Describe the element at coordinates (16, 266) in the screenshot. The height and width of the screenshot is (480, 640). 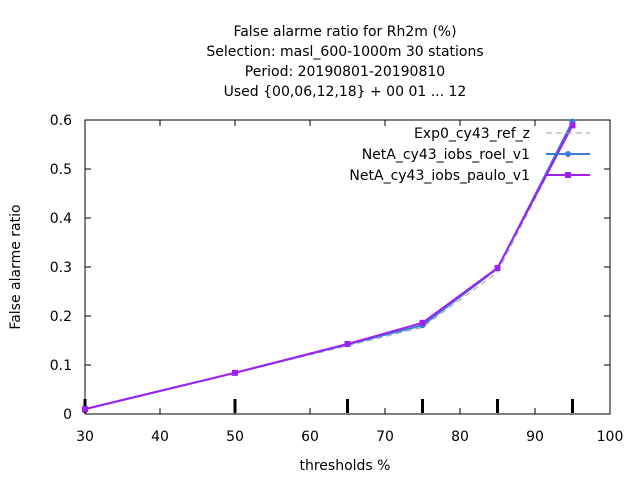
I see `y-axis-label: False alarme ratio` at that location.